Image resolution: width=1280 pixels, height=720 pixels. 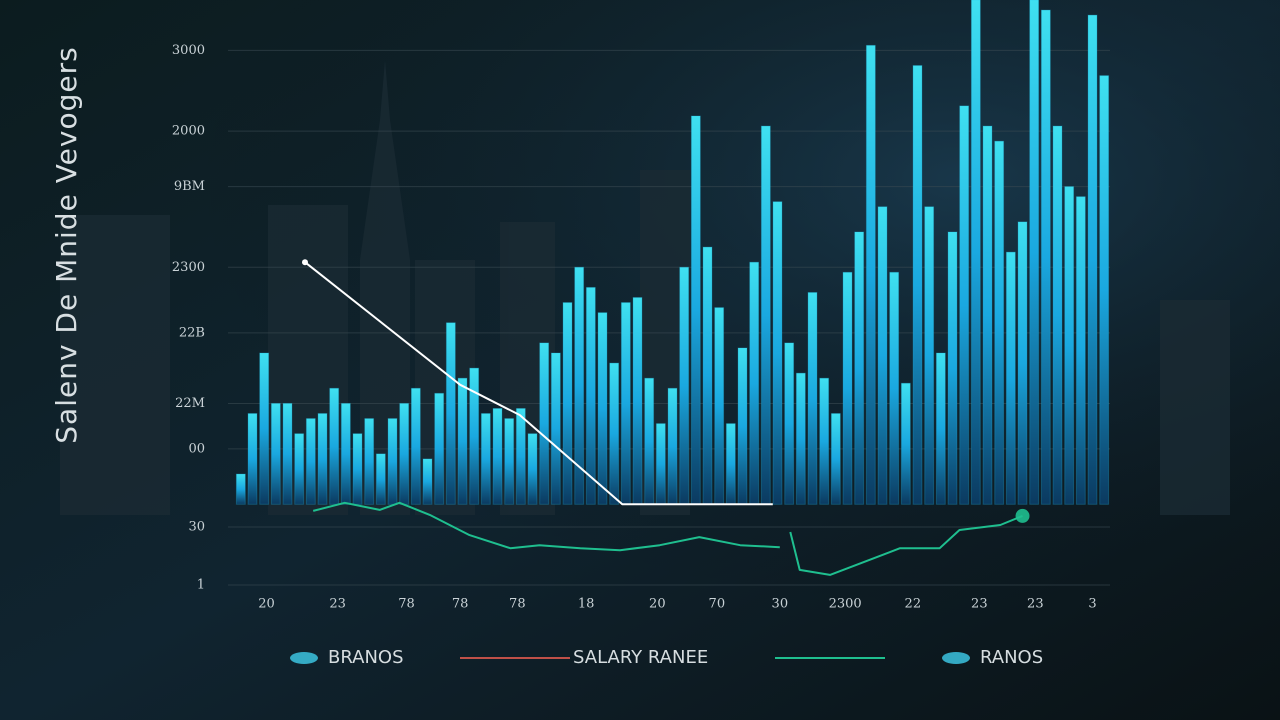 I want to click on line-end-dot, so click(x=1022, y=515).